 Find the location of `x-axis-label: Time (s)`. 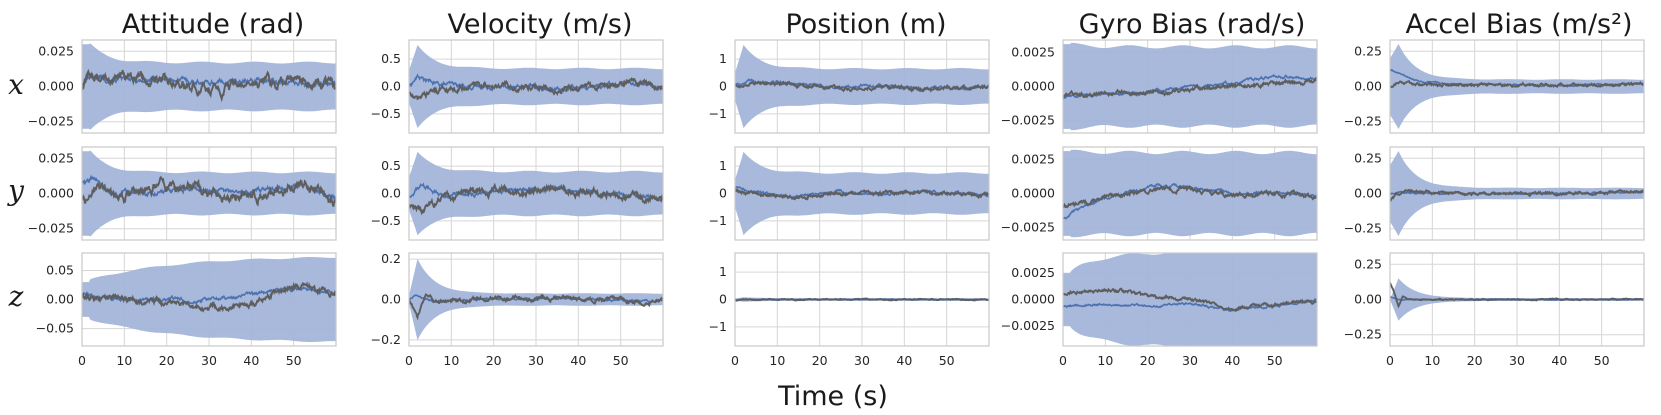

x-axis-label: Time (s) is located at coordinates (832, 396).